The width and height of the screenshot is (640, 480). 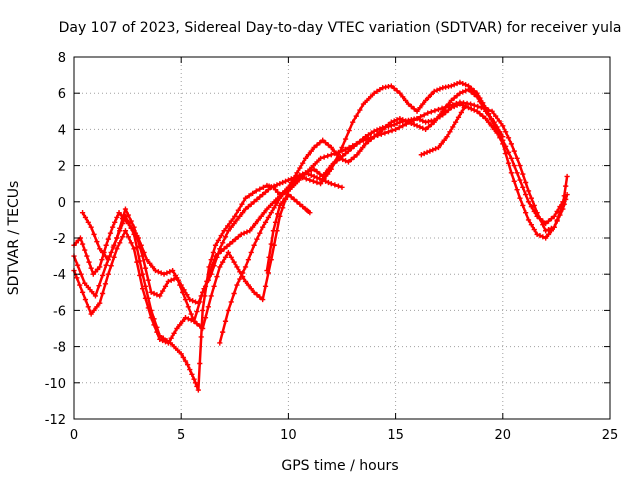 What do you see at coordinates (59, 239) in the screenshot?
I see `y-tick-label: -2` at bounding box center [59, 239].